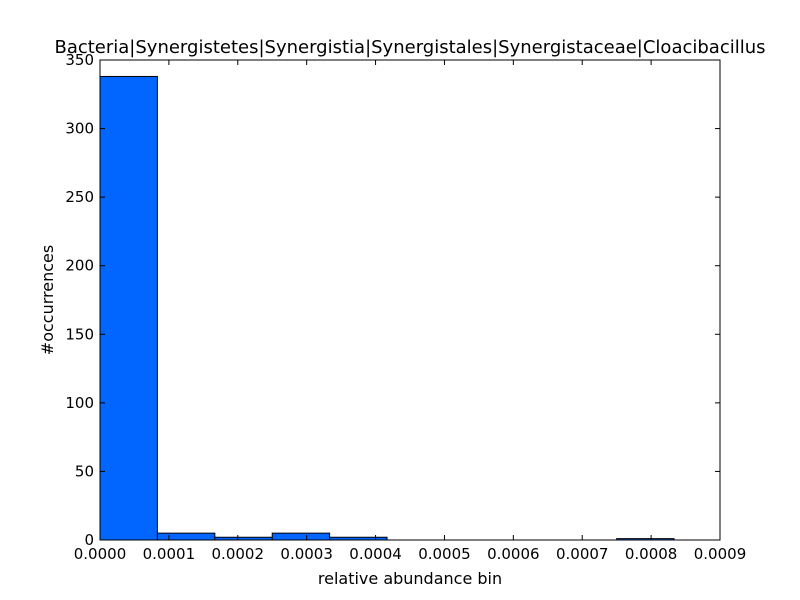 The width and height of the screenshot is (800, 600). Describe the element at coordinates (79, 403) in the screenshot. I see `y-tick-label: 100` at that location.